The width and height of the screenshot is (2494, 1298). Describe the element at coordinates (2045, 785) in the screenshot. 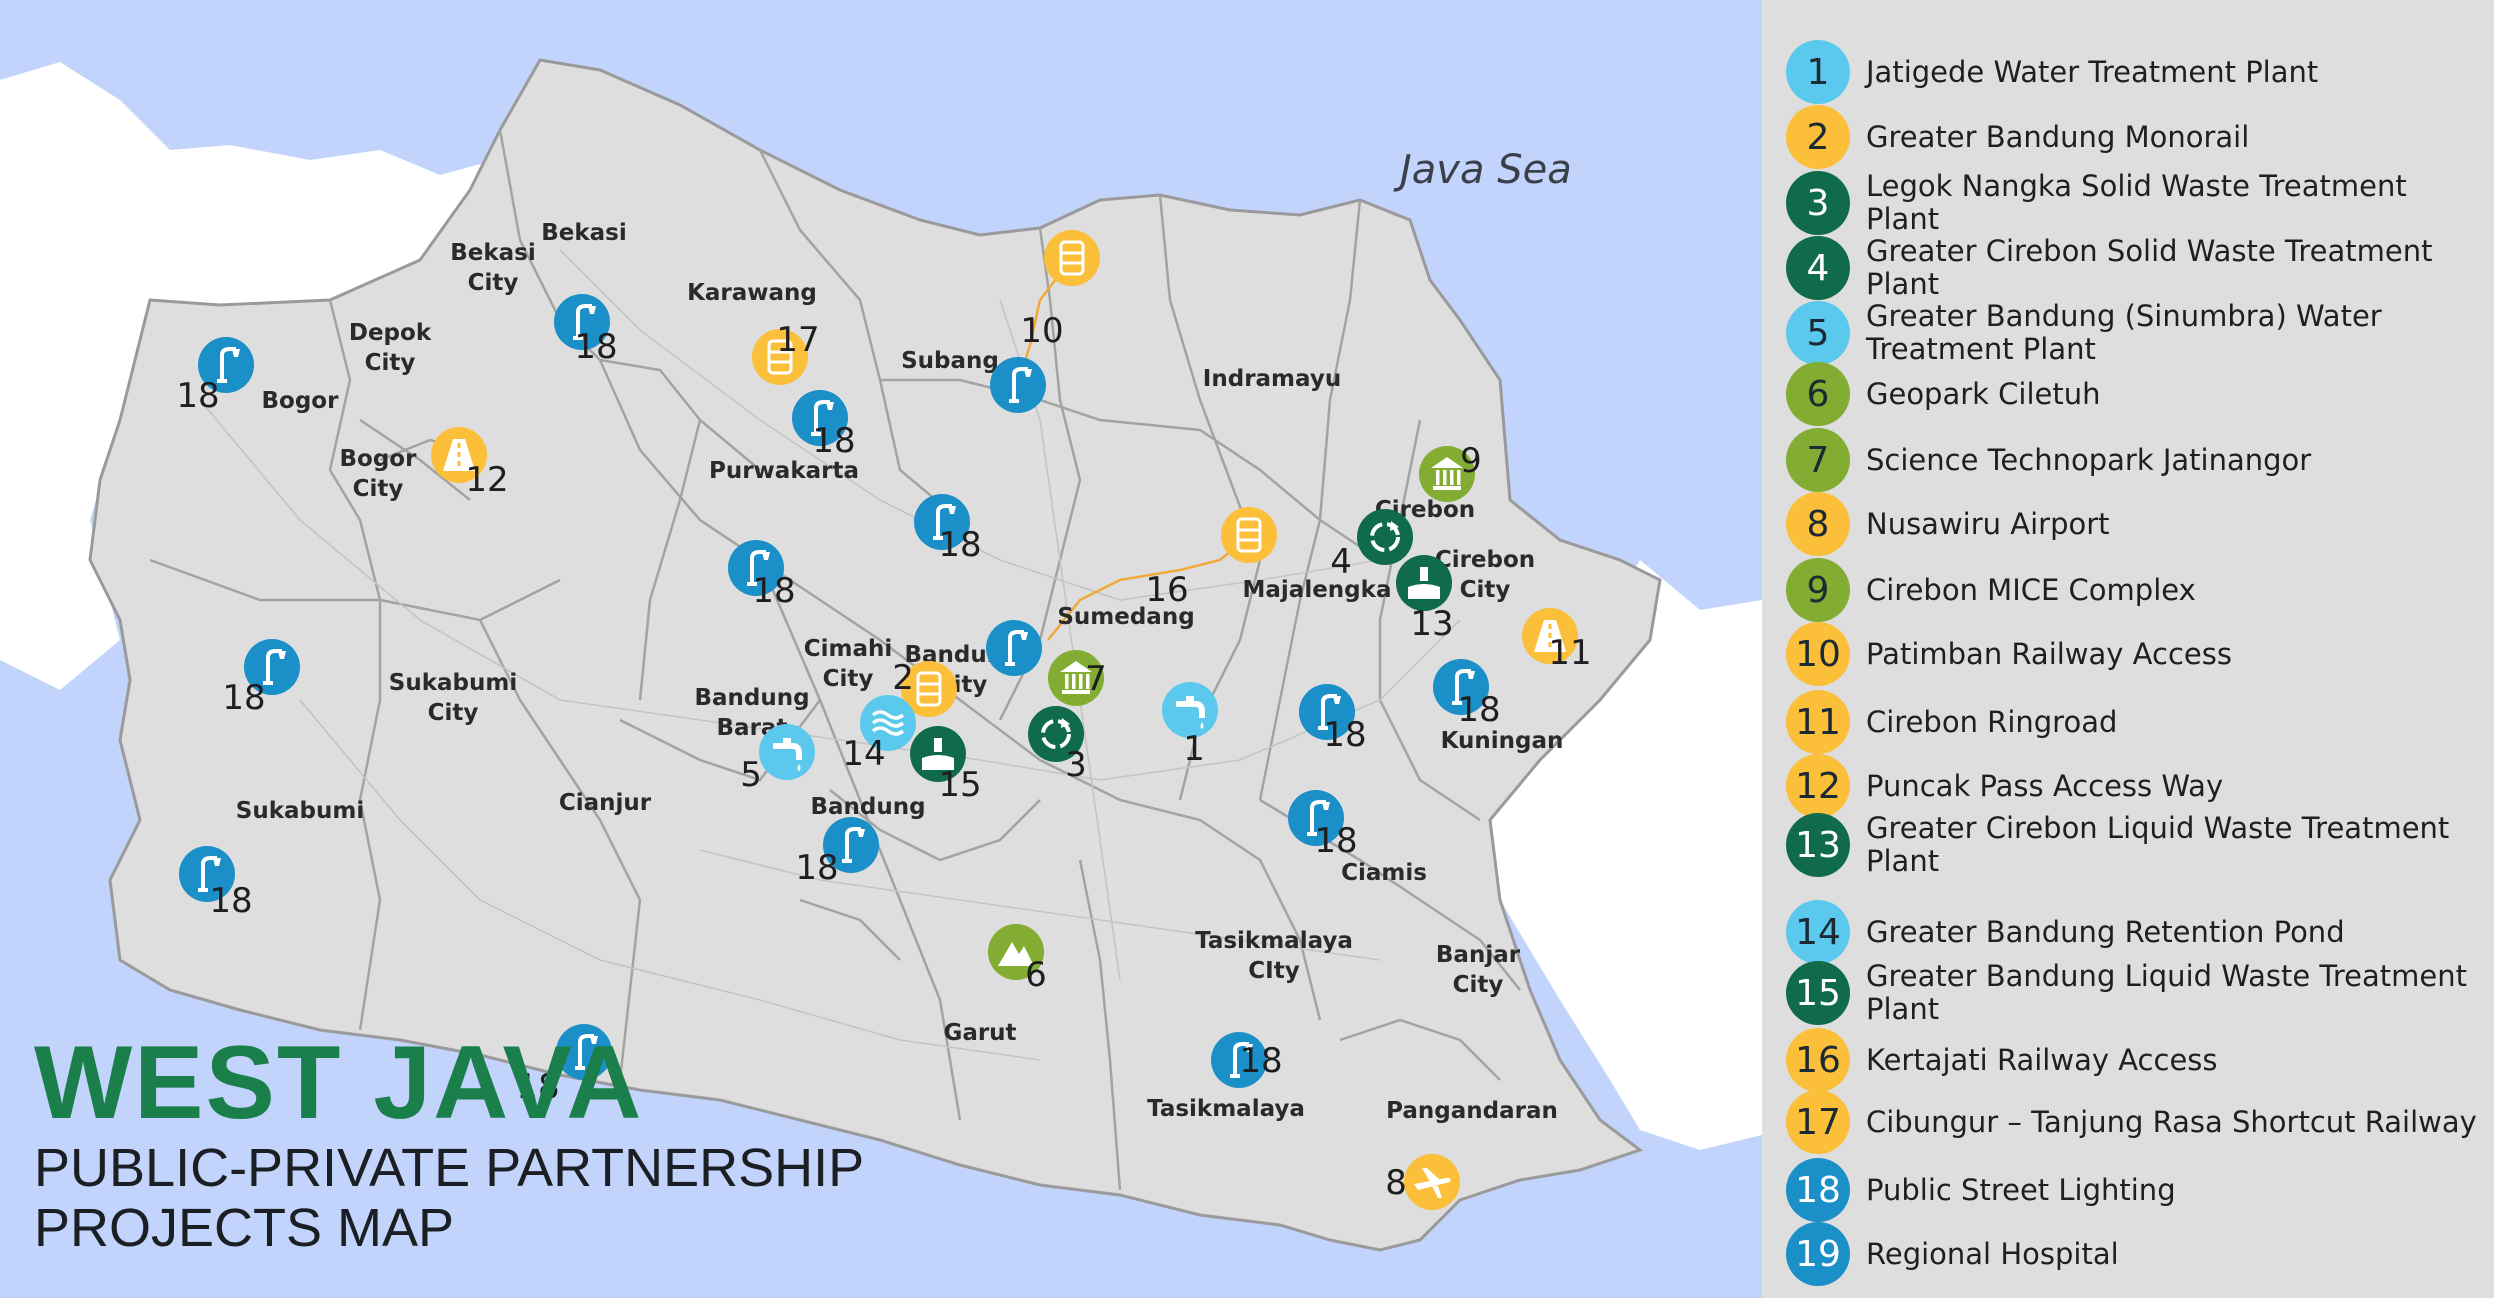

I see `legend-label: Puncak Pass Access Way` at that location.